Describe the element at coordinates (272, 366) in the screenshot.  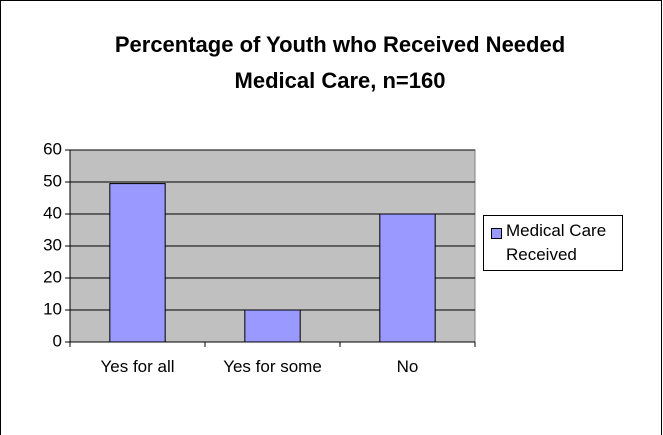
I see `x-tick-label: Yes for some` at that location.